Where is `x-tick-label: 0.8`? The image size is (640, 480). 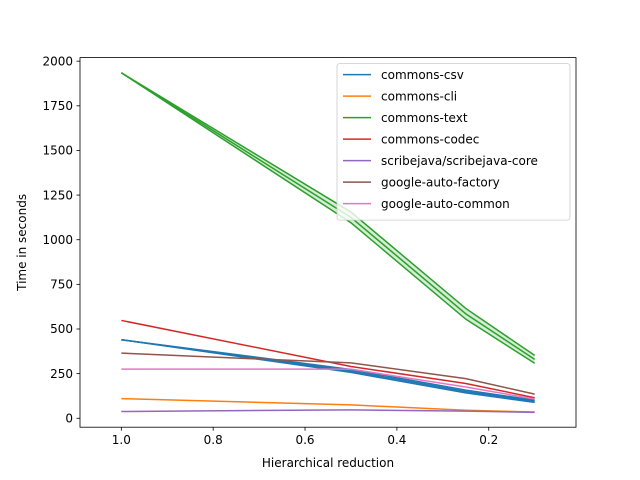 x-tick-label: 0.8 is located at coordinates (213, 440).